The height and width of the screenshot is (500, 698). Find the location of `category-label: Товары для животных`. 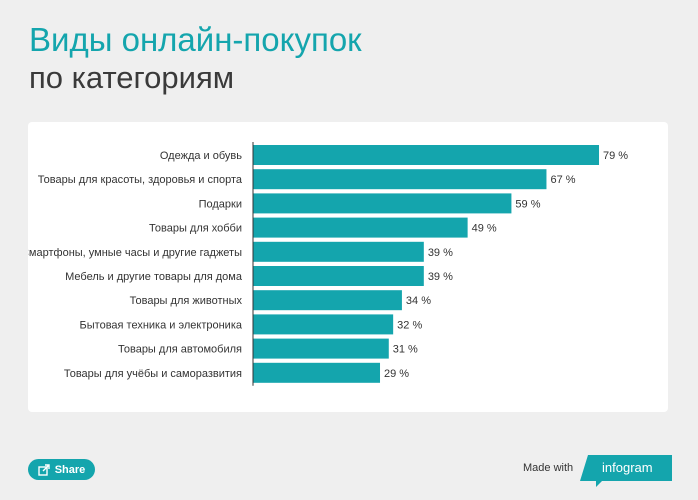

category-label: Товары для животных is located at coordinates (186, 301).